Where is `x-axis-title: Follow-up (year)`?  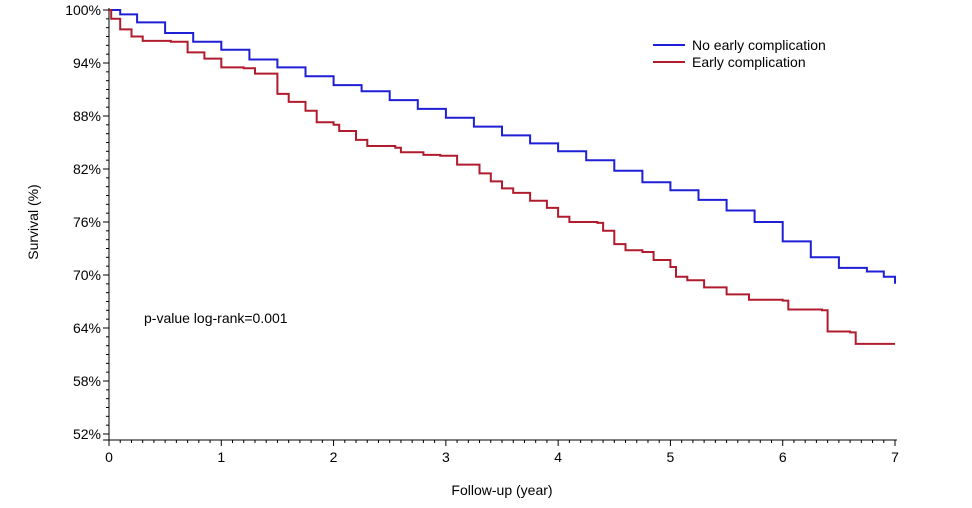 x-axis-title: Follow-up (year) is located at coordinates (501, 490).